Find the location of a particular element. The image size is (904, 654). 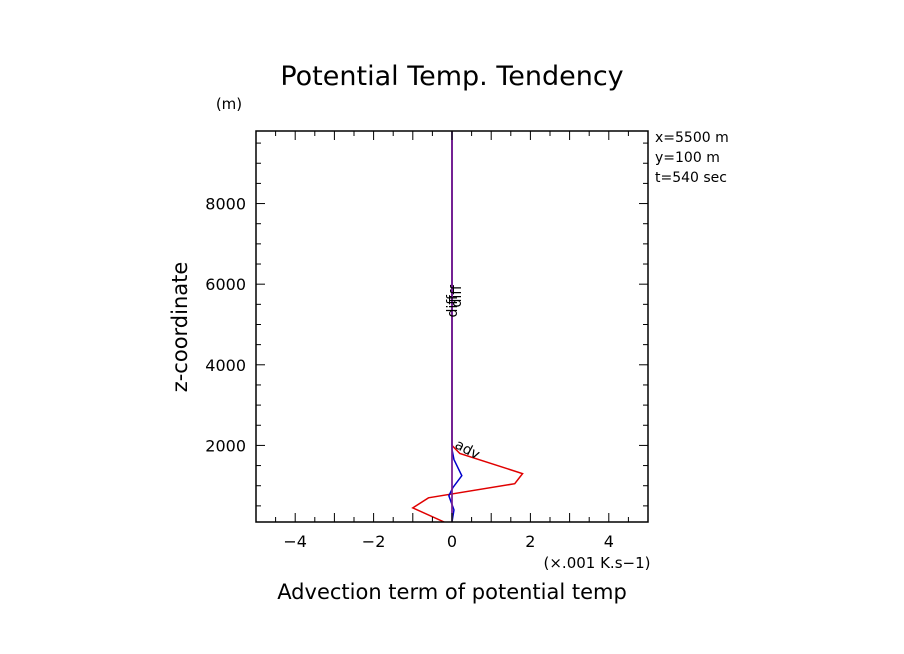

y-axis-label: z-coordinate is located at coordinates (180, 327).